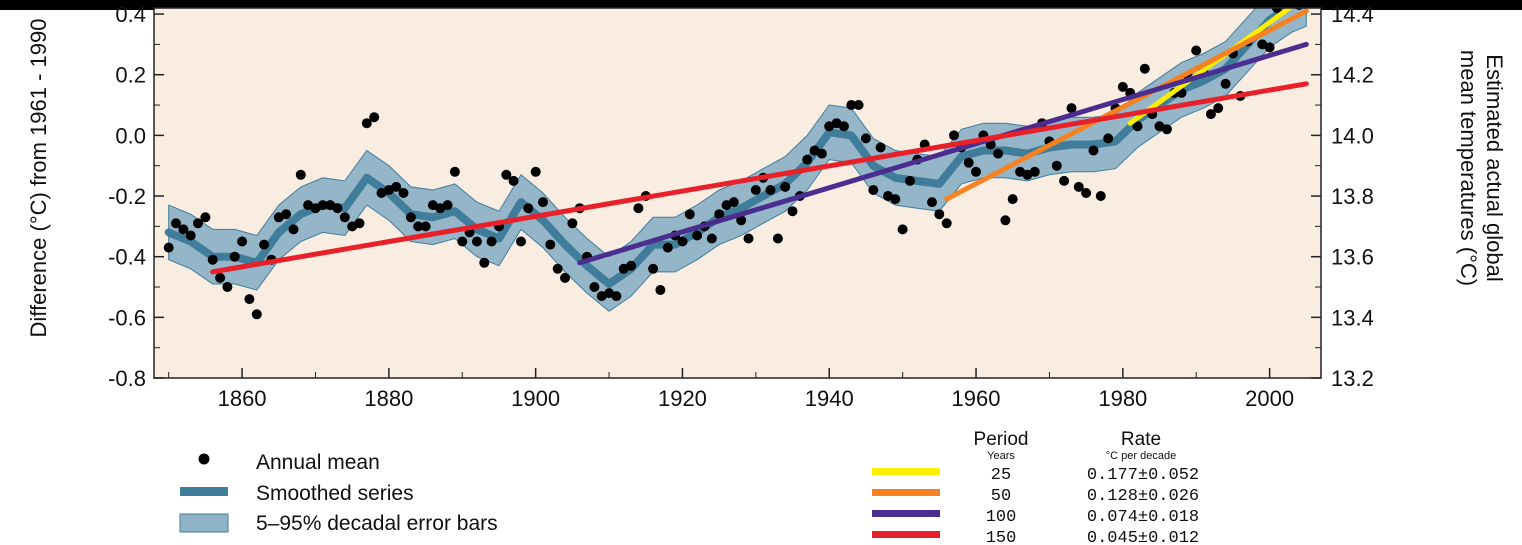 The height and width of the screenshot is (545, 1522). Describe the element at coordinates (1352, 135) in the screenshot. I see `y2-tick-label: 14.0` at that location.